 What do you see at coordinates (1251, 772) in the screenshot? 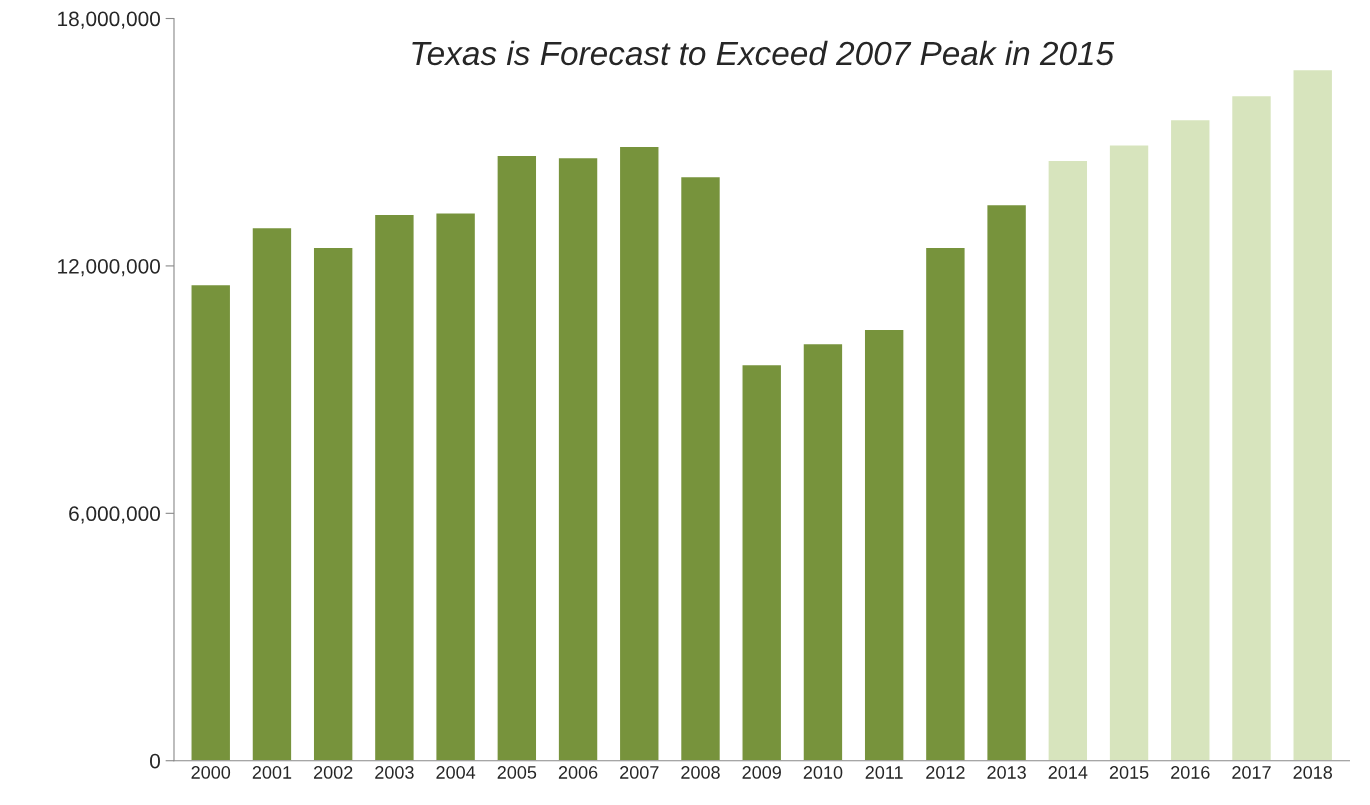
I see `x-tick-label: 2017` at bounding box center [1251, 772].